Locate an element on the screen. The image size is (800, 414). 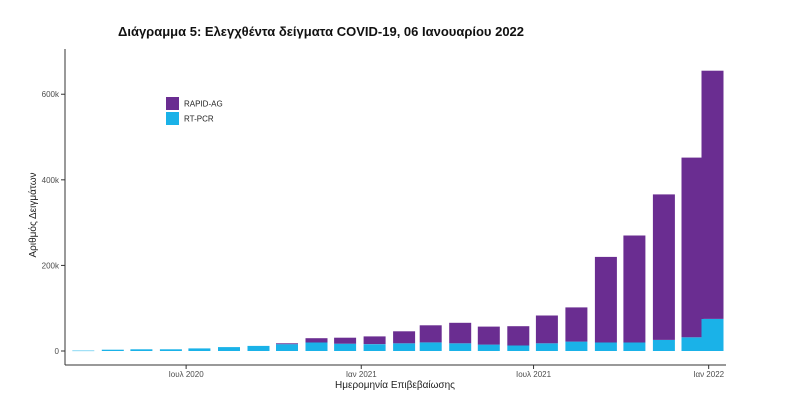
y-ticks: 0 200k 400k 600k is located at coordinates (53, 223).